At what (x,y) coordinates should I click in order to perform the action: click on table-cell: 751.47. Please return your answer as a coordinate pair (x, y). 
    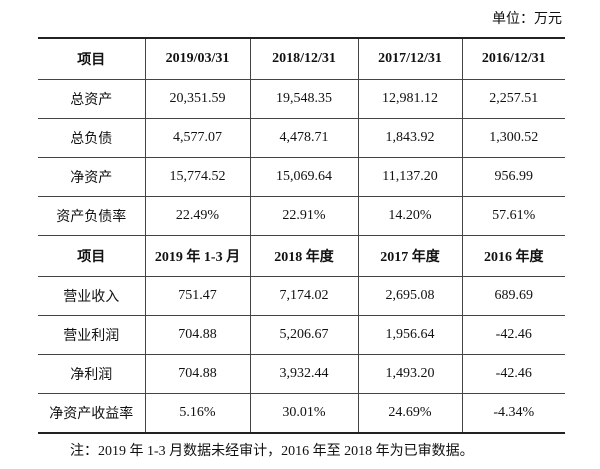
    Looking at the image, I should click on (197, 296).